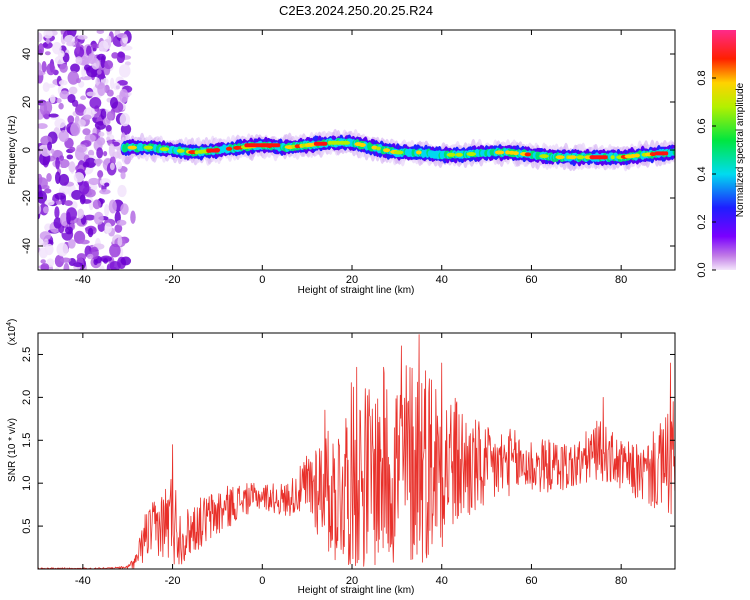 The height and width of the screenshot is (600, 750). I want to click on snr-multiplier-exponent: 4, so click(9, 324).